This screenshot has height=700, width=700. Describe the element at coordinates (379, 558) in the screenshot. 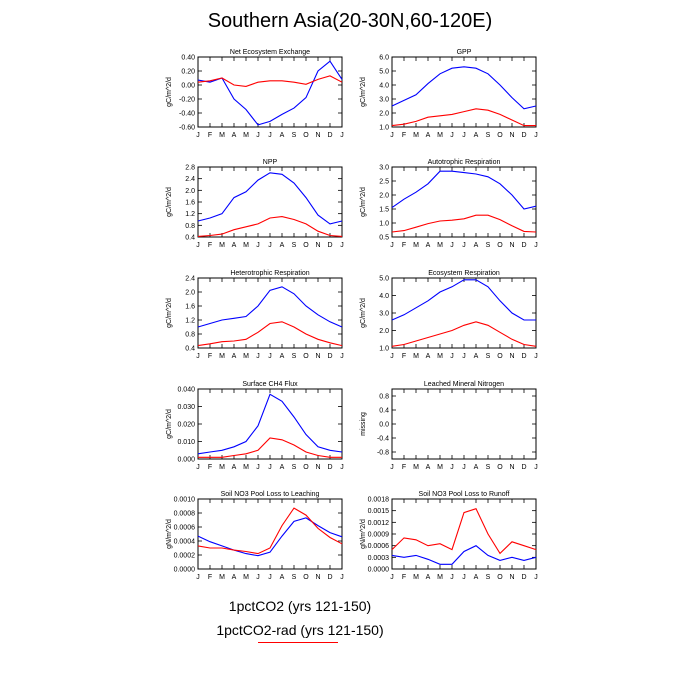

I see `y-tick-label: 0.0003` at that location.